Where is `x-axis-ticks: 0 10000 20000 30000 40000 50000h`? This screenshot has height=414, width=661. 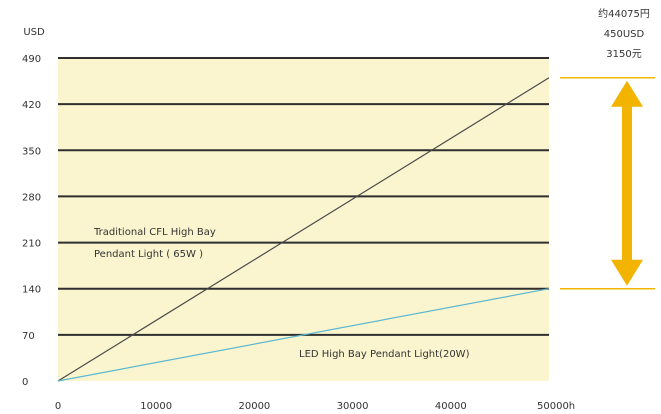 x-axis-ticks: 0 10000 20000 30000 40000 50000h is located at coordinates (315, 406).